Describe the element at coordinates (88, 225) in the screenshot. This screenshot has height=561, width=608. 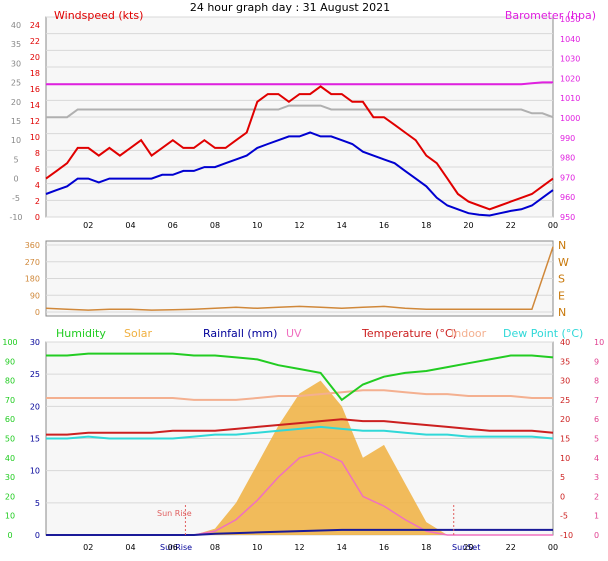
I see `wind-x-tick-label: 02` at that location.